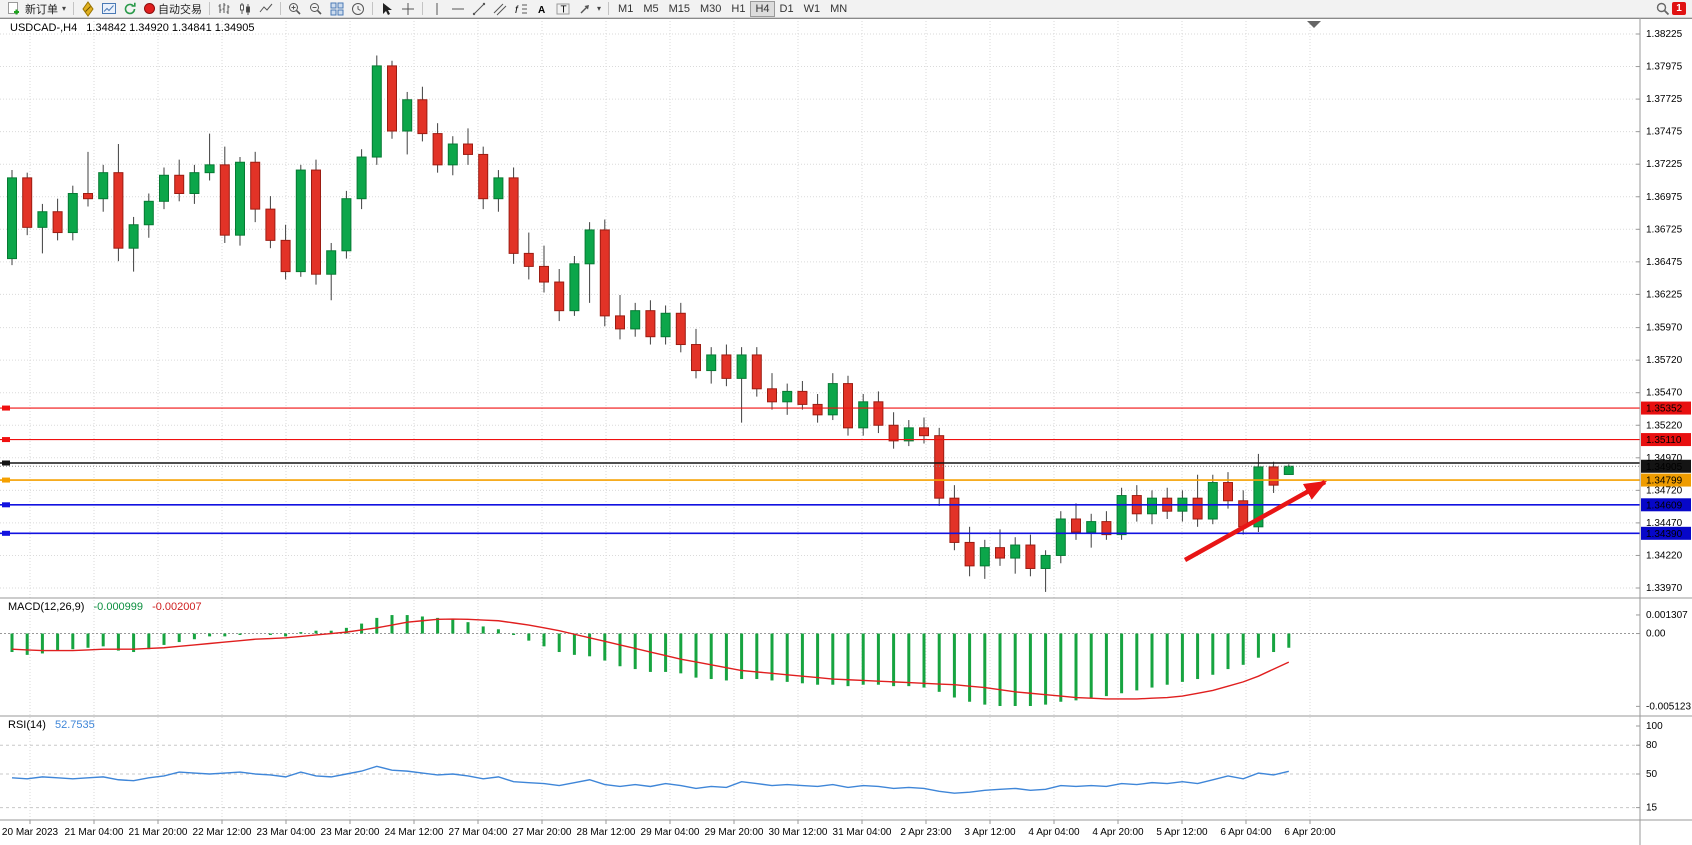 The width and height of the screenshot is (1692, 845). What do you see at coordinates (926, 832) in the screenshot?
I see `svg-text: 2 Apr 23:00` at bounding box center [926, 832].